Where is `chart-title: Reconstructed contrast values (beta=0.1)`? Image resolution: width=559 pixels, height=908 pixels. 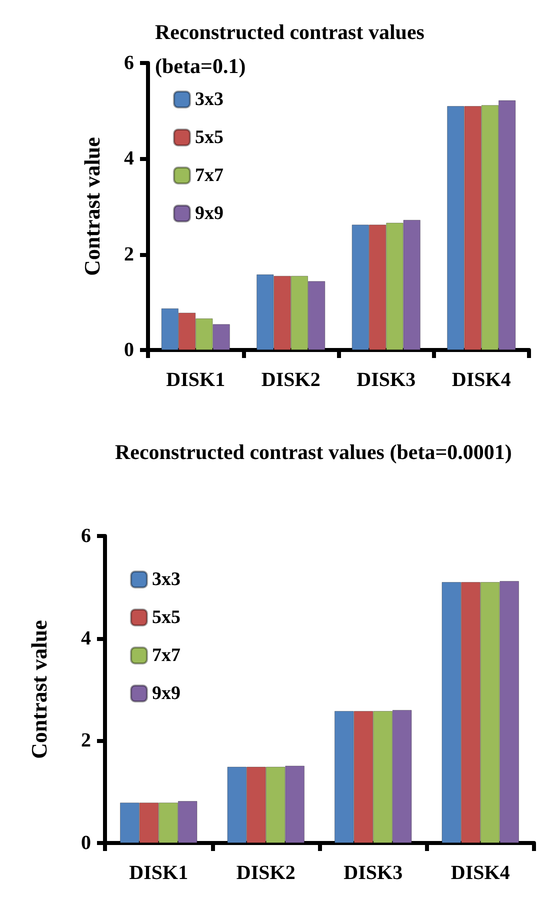
chart-title: Reconstructed contrast values (beta=0.1) is located at coordinates (292, 49).